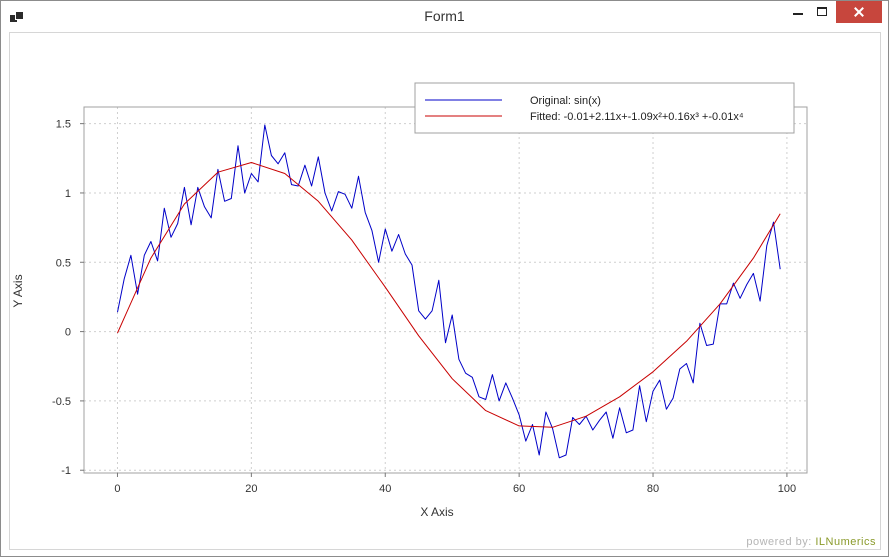 The image size is (889, 557). I want to click on y-tick-label: 0, so click(68, 333).